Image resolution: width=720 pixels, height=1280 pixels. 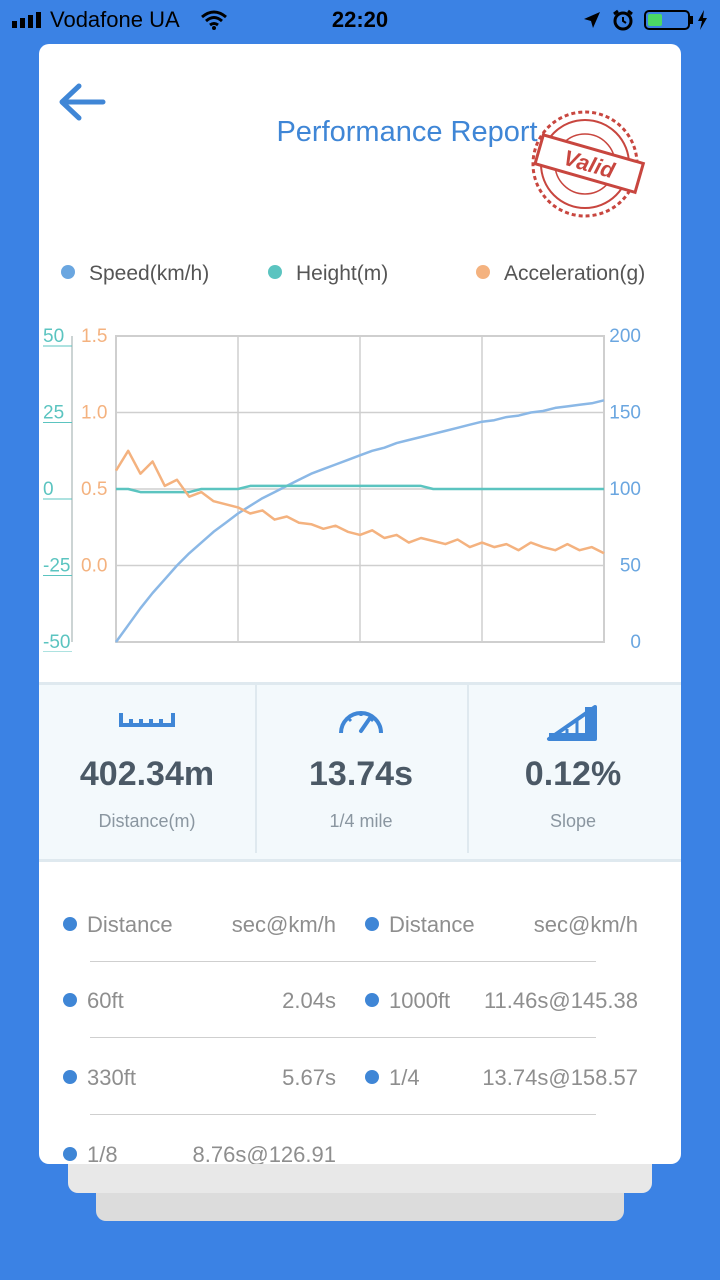 I want to click on acceleration-tick-label: 1.5, so click(x=94, y=336).